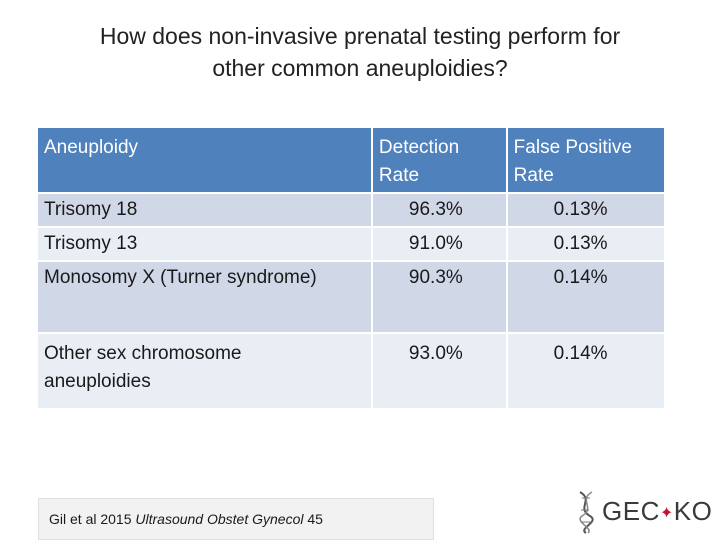  Describe the element at coordinates (572, 147) in the screenshot. I see `header-fp-line-1: False Positive` at that location.